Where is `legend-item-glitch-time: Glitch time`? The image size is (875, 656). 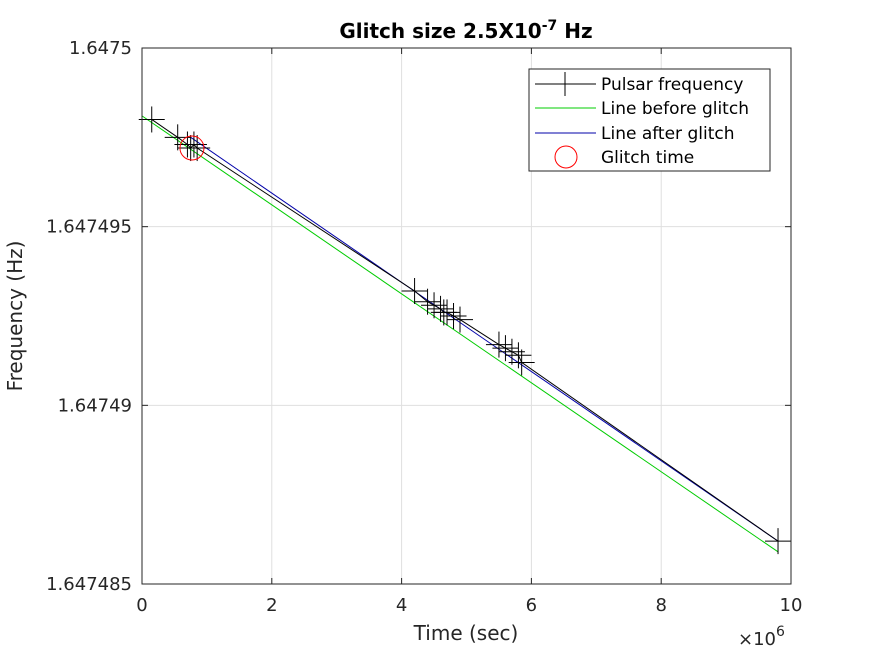 legend-item-glitch-time: Glitch time is located at coordinates (624, 157).